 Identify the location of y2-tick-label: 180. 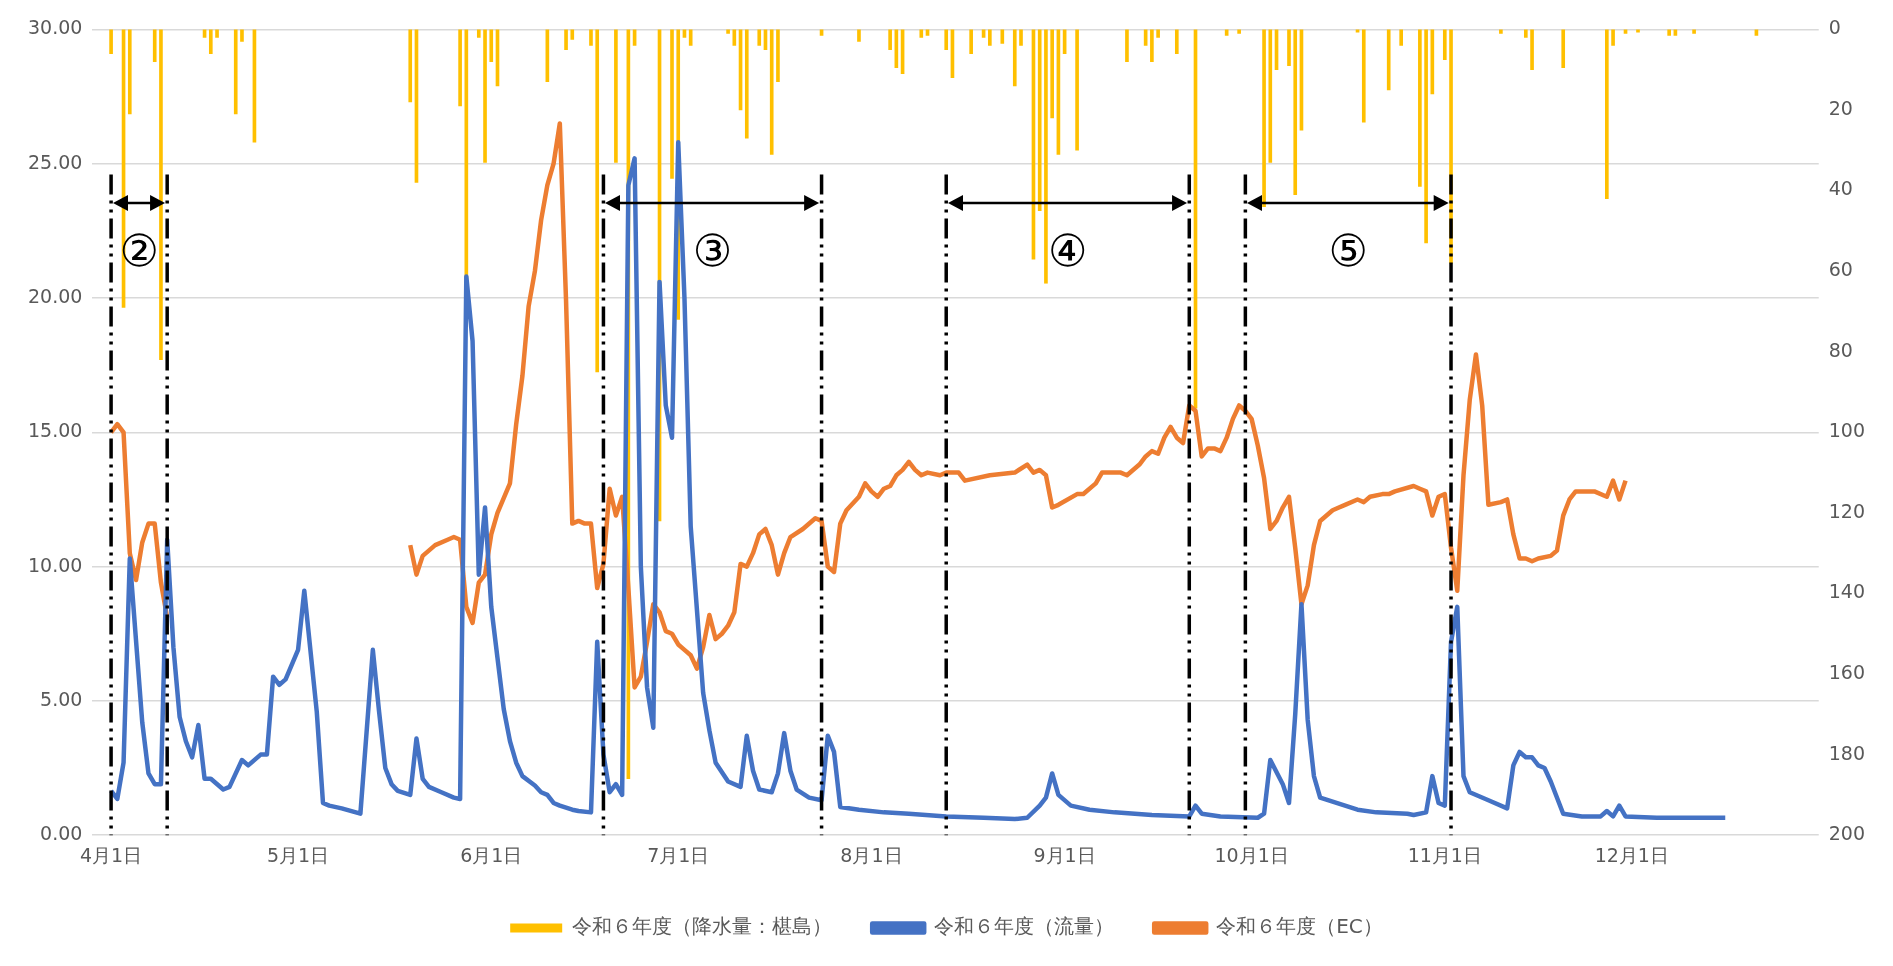
(1846, 752).